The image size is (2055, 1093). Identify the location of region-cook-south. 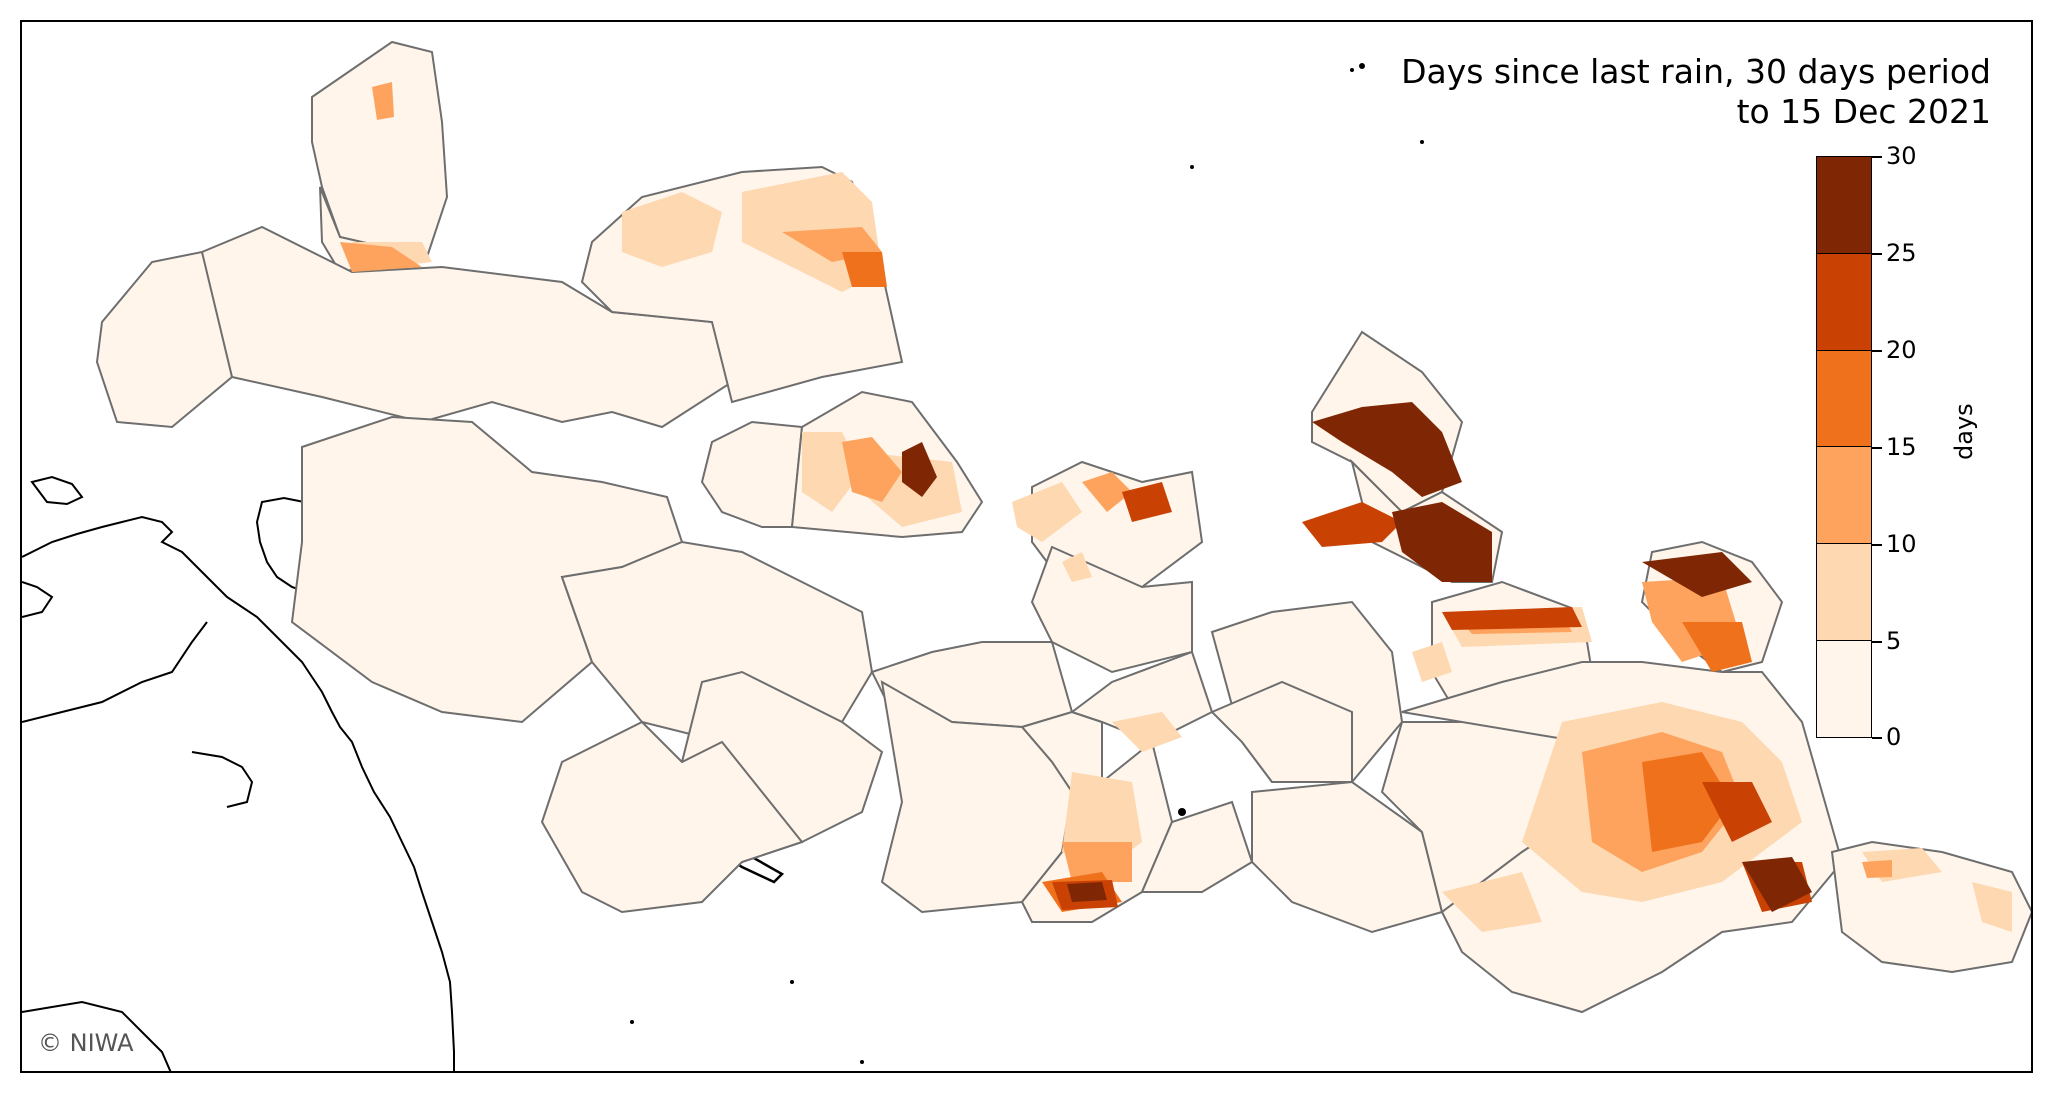
(1347, 857).